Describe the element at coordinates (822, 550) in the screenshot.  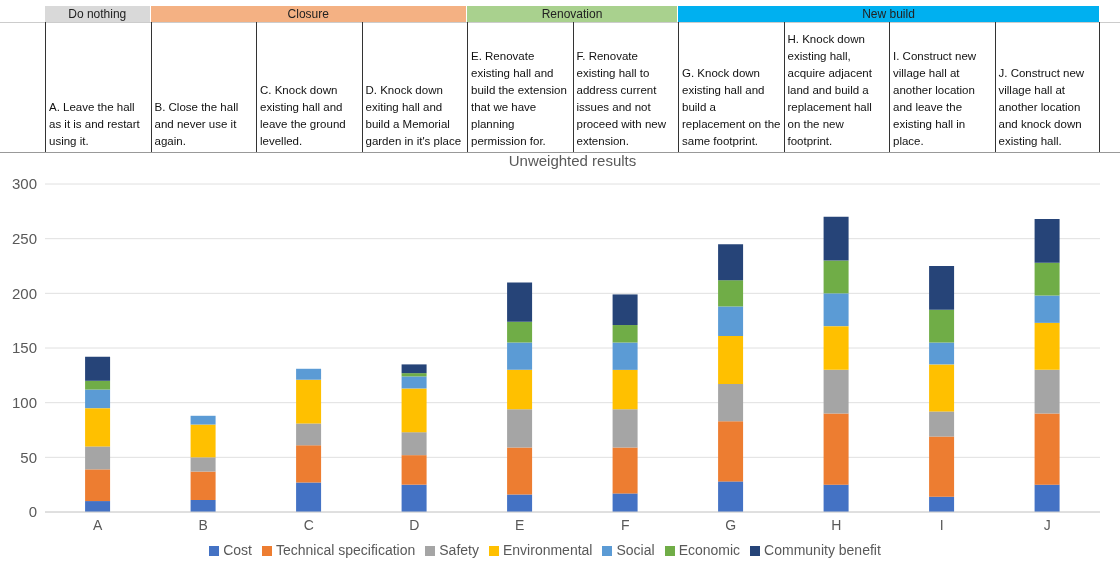
I see `legend-label: Community benefit` at that location.